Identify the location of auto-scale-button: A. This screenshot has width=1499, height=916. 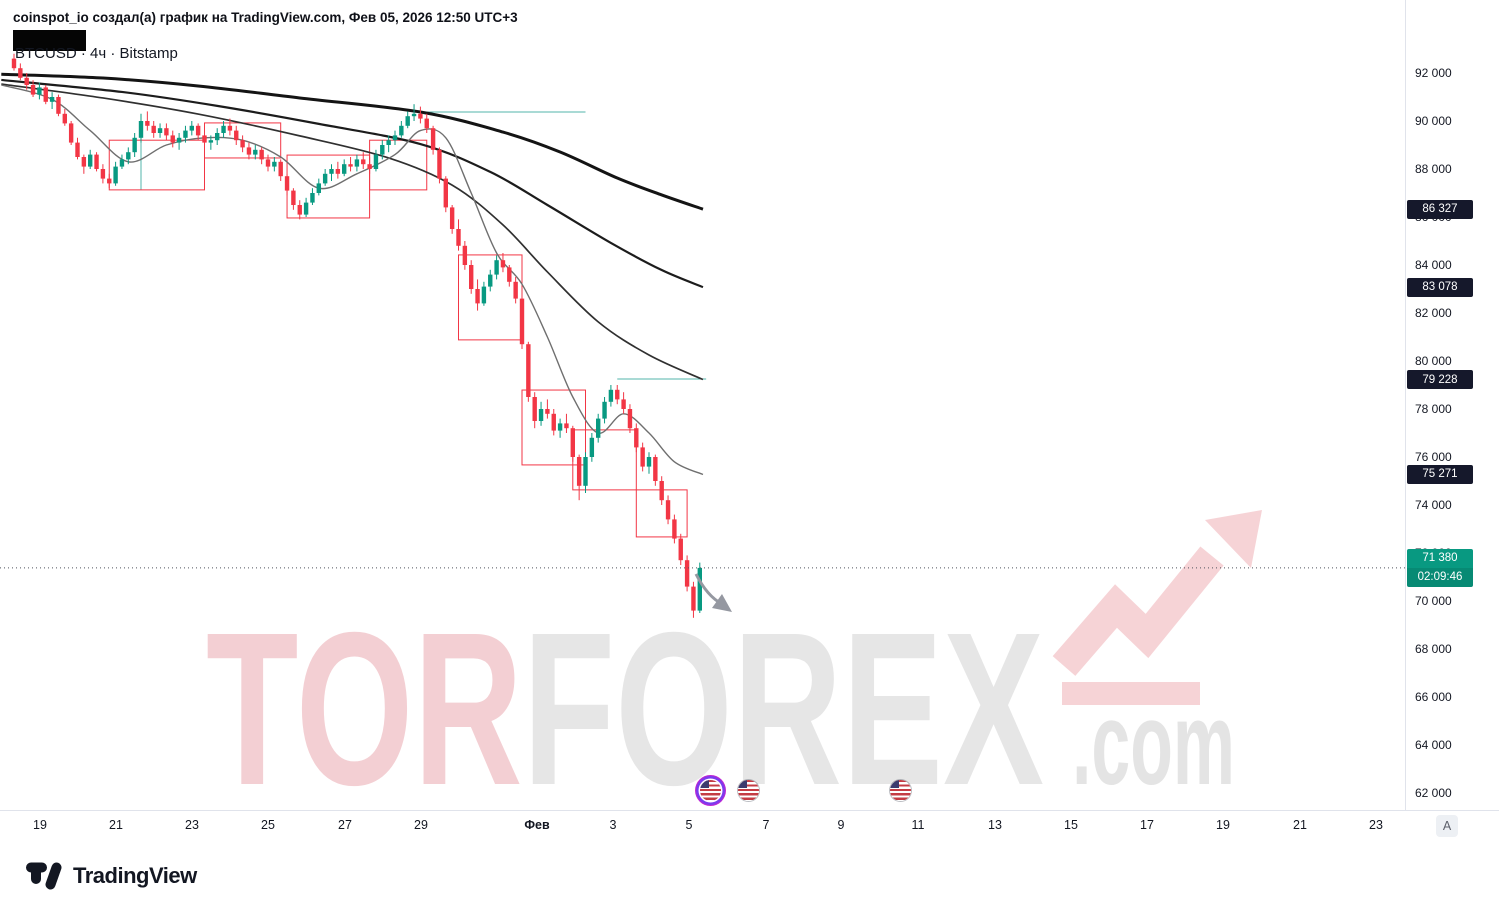
(1447, 826).